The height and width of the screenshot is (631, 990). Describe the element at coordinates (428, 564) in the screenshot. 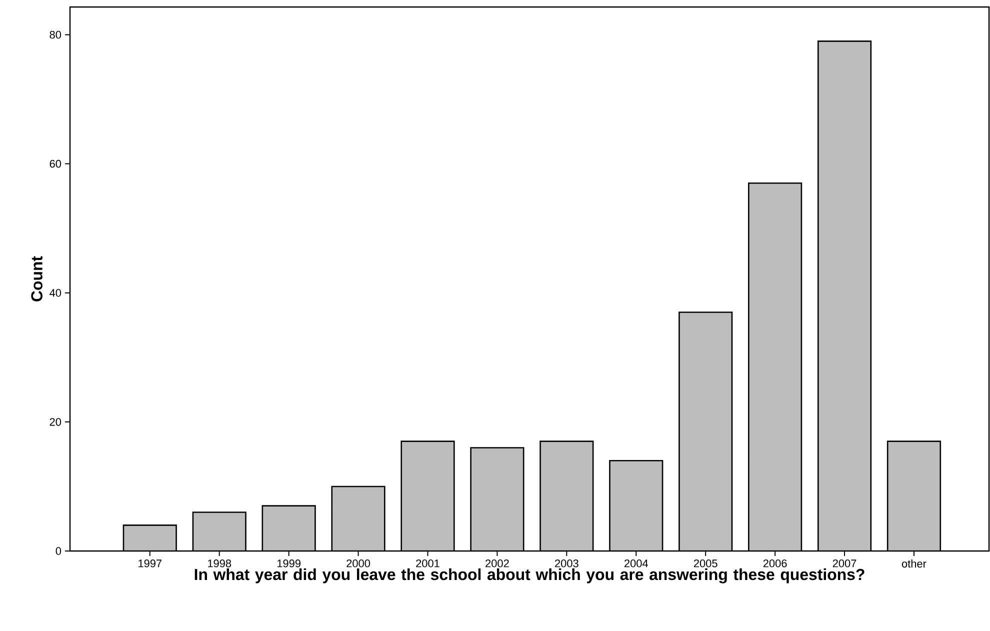

I see `x-tick-label: 2001` at that location.